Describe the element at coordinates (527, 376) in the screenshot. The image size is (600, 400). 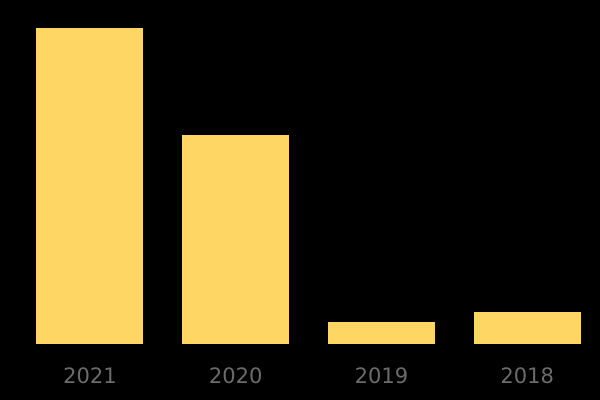
I see `x-tick-label-2018: 2018` at that location.